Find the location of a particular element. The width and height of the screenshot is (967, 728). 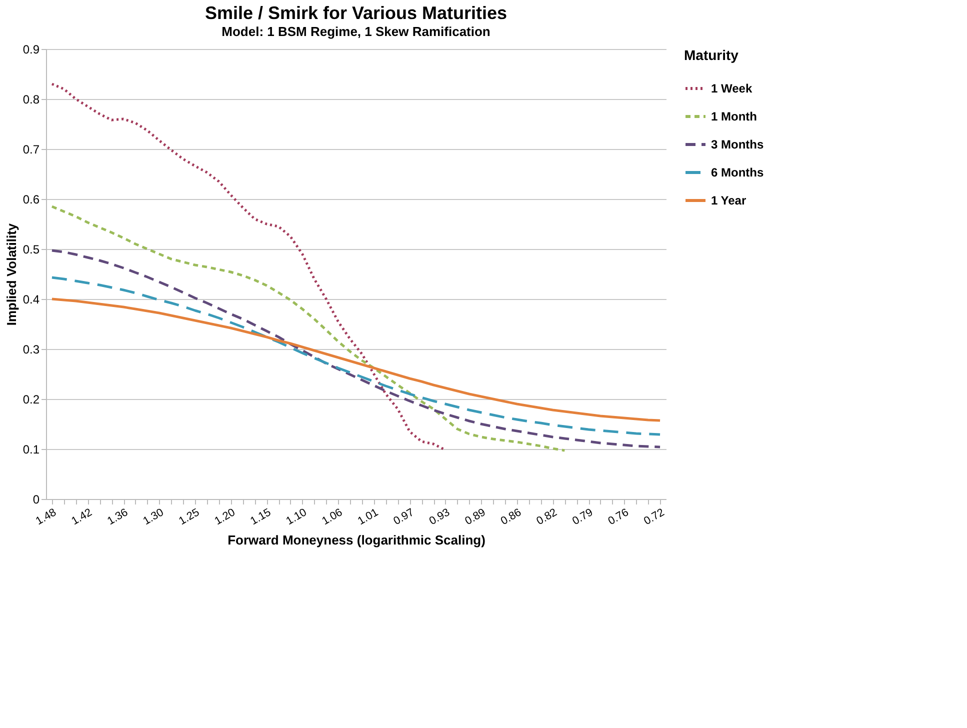

x-tick-label: 0.86 is located at coordinates (511, 517).